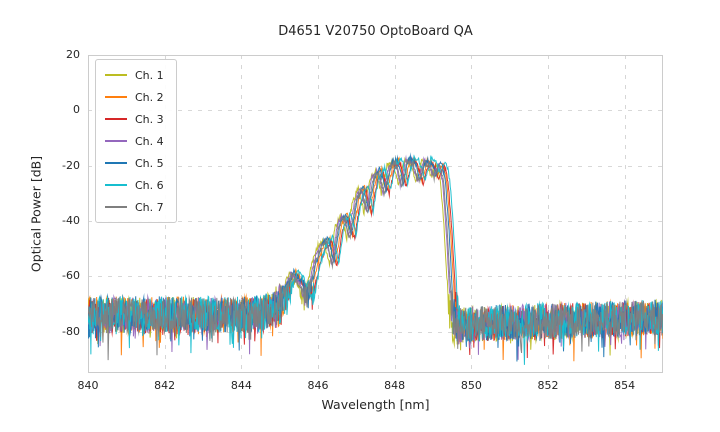 The image size is (720, 432). I want to click on legend-label: Ch. 6, so click(149, 185).